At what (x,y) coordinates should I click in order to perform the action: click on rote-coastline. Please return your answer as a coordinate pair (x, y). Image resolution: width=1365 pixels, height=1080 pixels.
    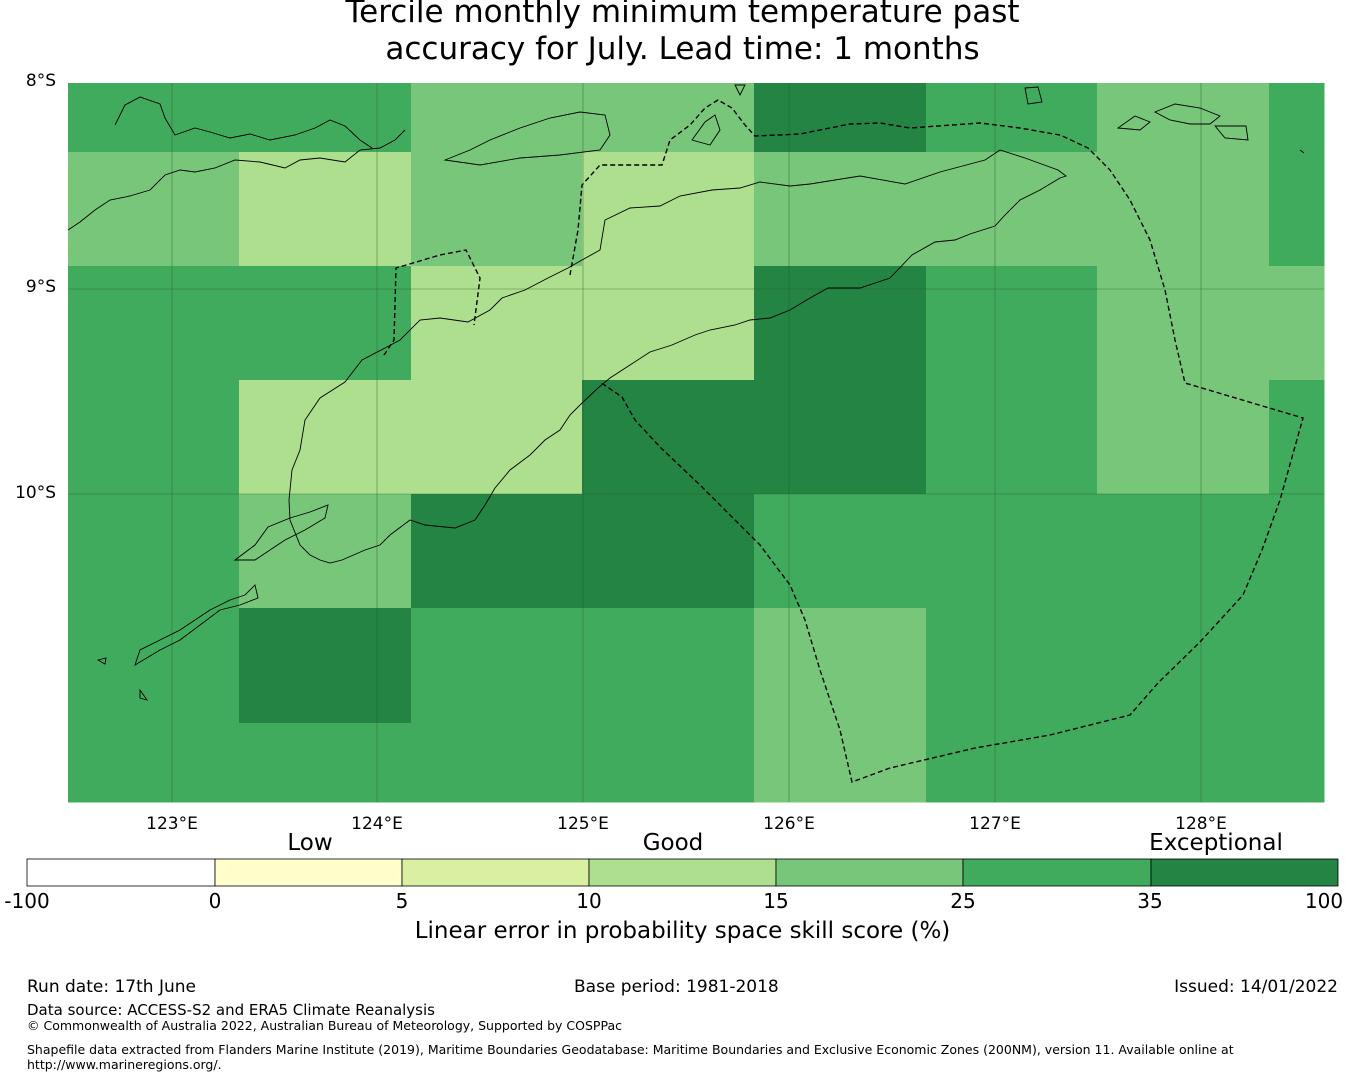
    Looking at the image, I should click on (281, 532).